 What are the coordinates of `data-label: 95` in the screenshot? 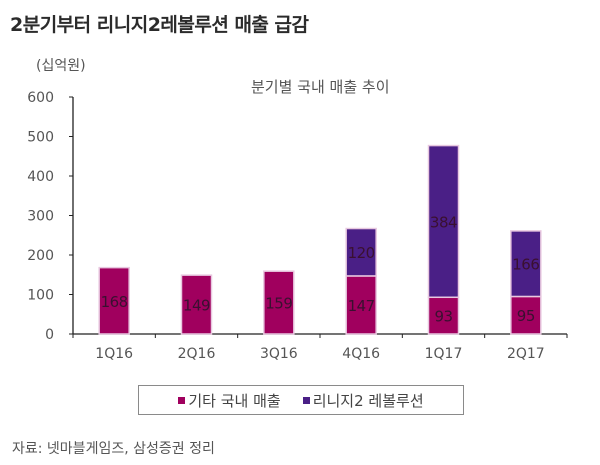 It's located at (526, 316).